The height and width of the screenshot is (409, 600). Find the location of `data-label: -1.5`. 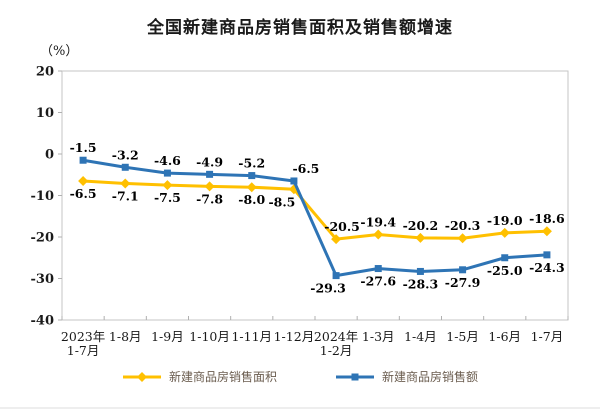

data-label: -1.5 is located at coordinates (83, 147).